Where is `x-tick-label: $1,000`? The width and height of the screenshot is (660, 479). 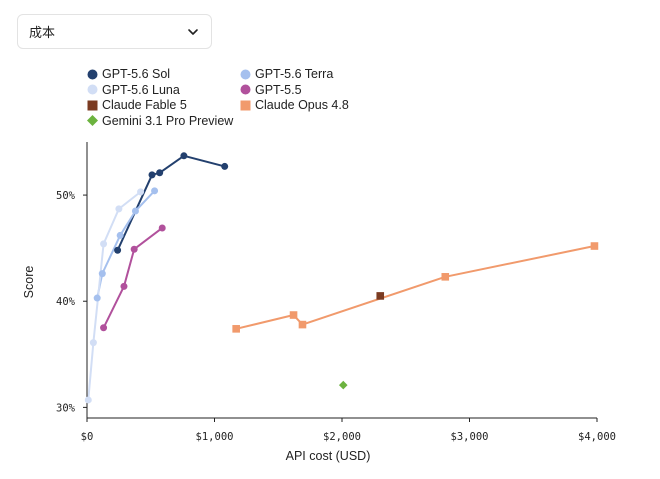
x-tick-label: $1,000 is located at coordinates (215, 437).